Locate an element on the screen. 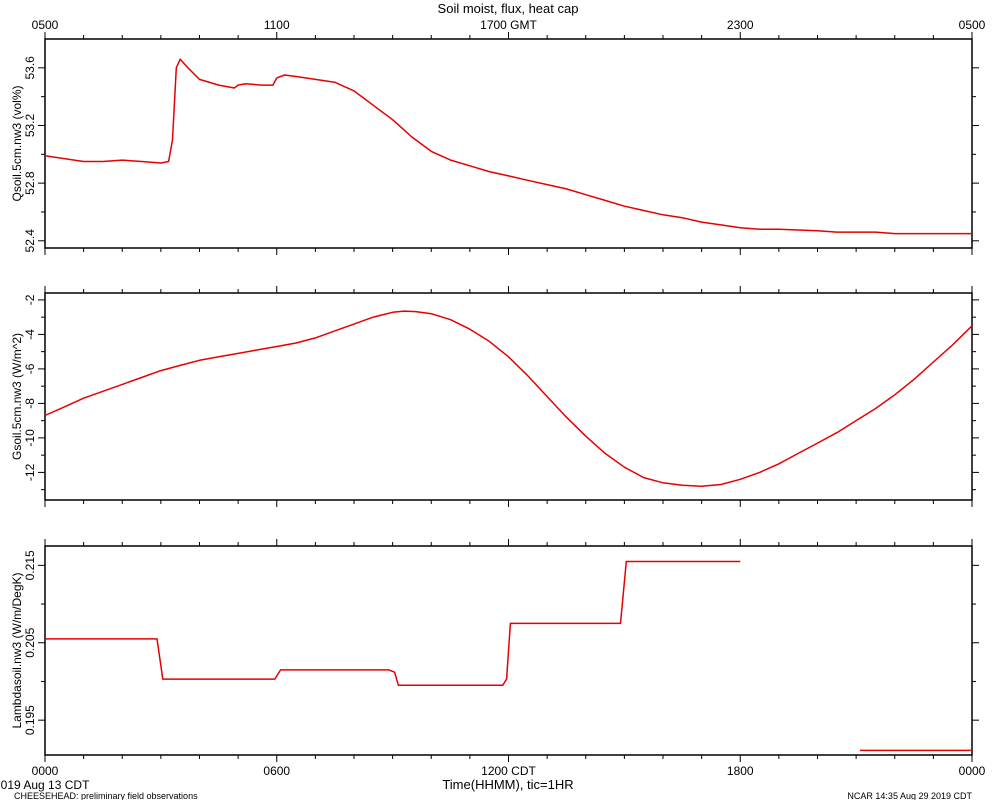 This screenshot has width=1000, height=800. top-tick-label: 1100 is located at coordinates (277, 25).